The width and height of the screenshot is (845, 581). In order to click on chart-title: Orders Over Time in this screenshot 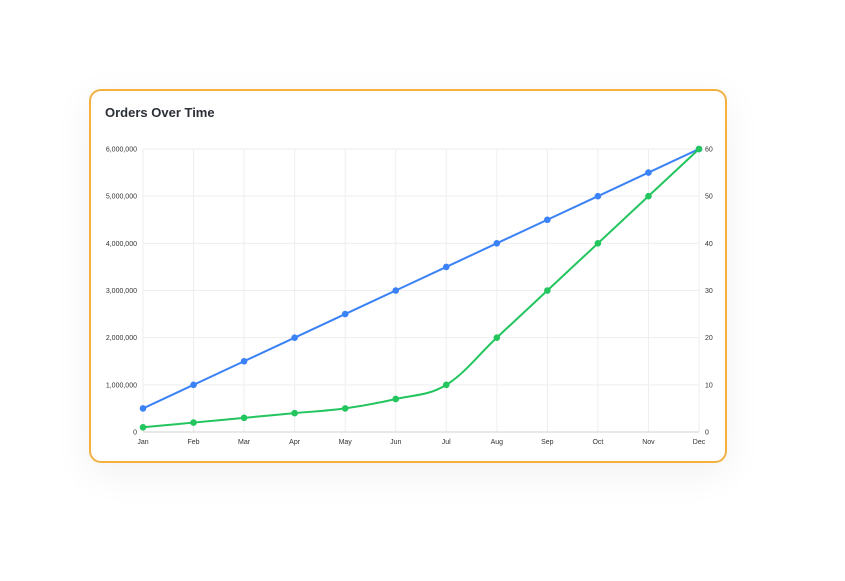, I will do `click(160, 112)`.